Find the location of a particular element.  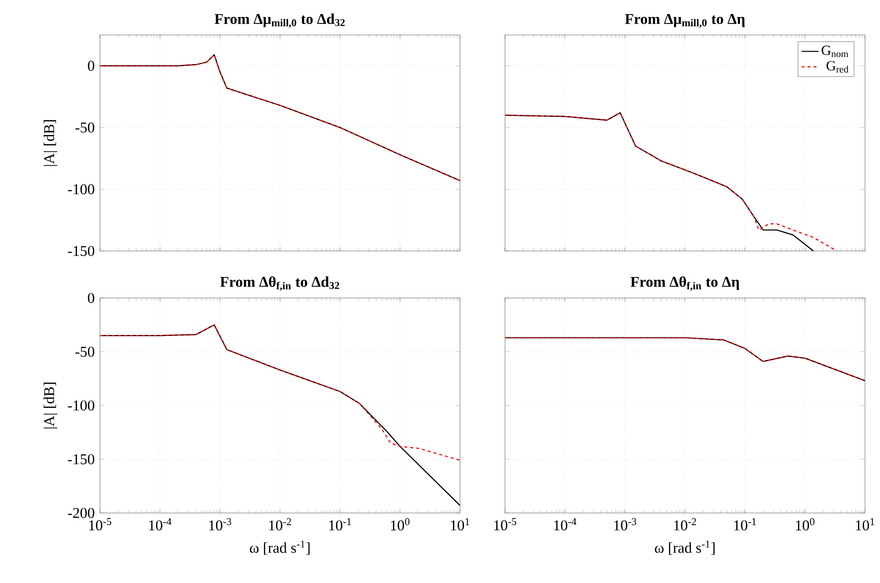

chart-title: From Δμ$_{mill,0}$ to Δd$_{32}$ is located at coordinates (279, 21).